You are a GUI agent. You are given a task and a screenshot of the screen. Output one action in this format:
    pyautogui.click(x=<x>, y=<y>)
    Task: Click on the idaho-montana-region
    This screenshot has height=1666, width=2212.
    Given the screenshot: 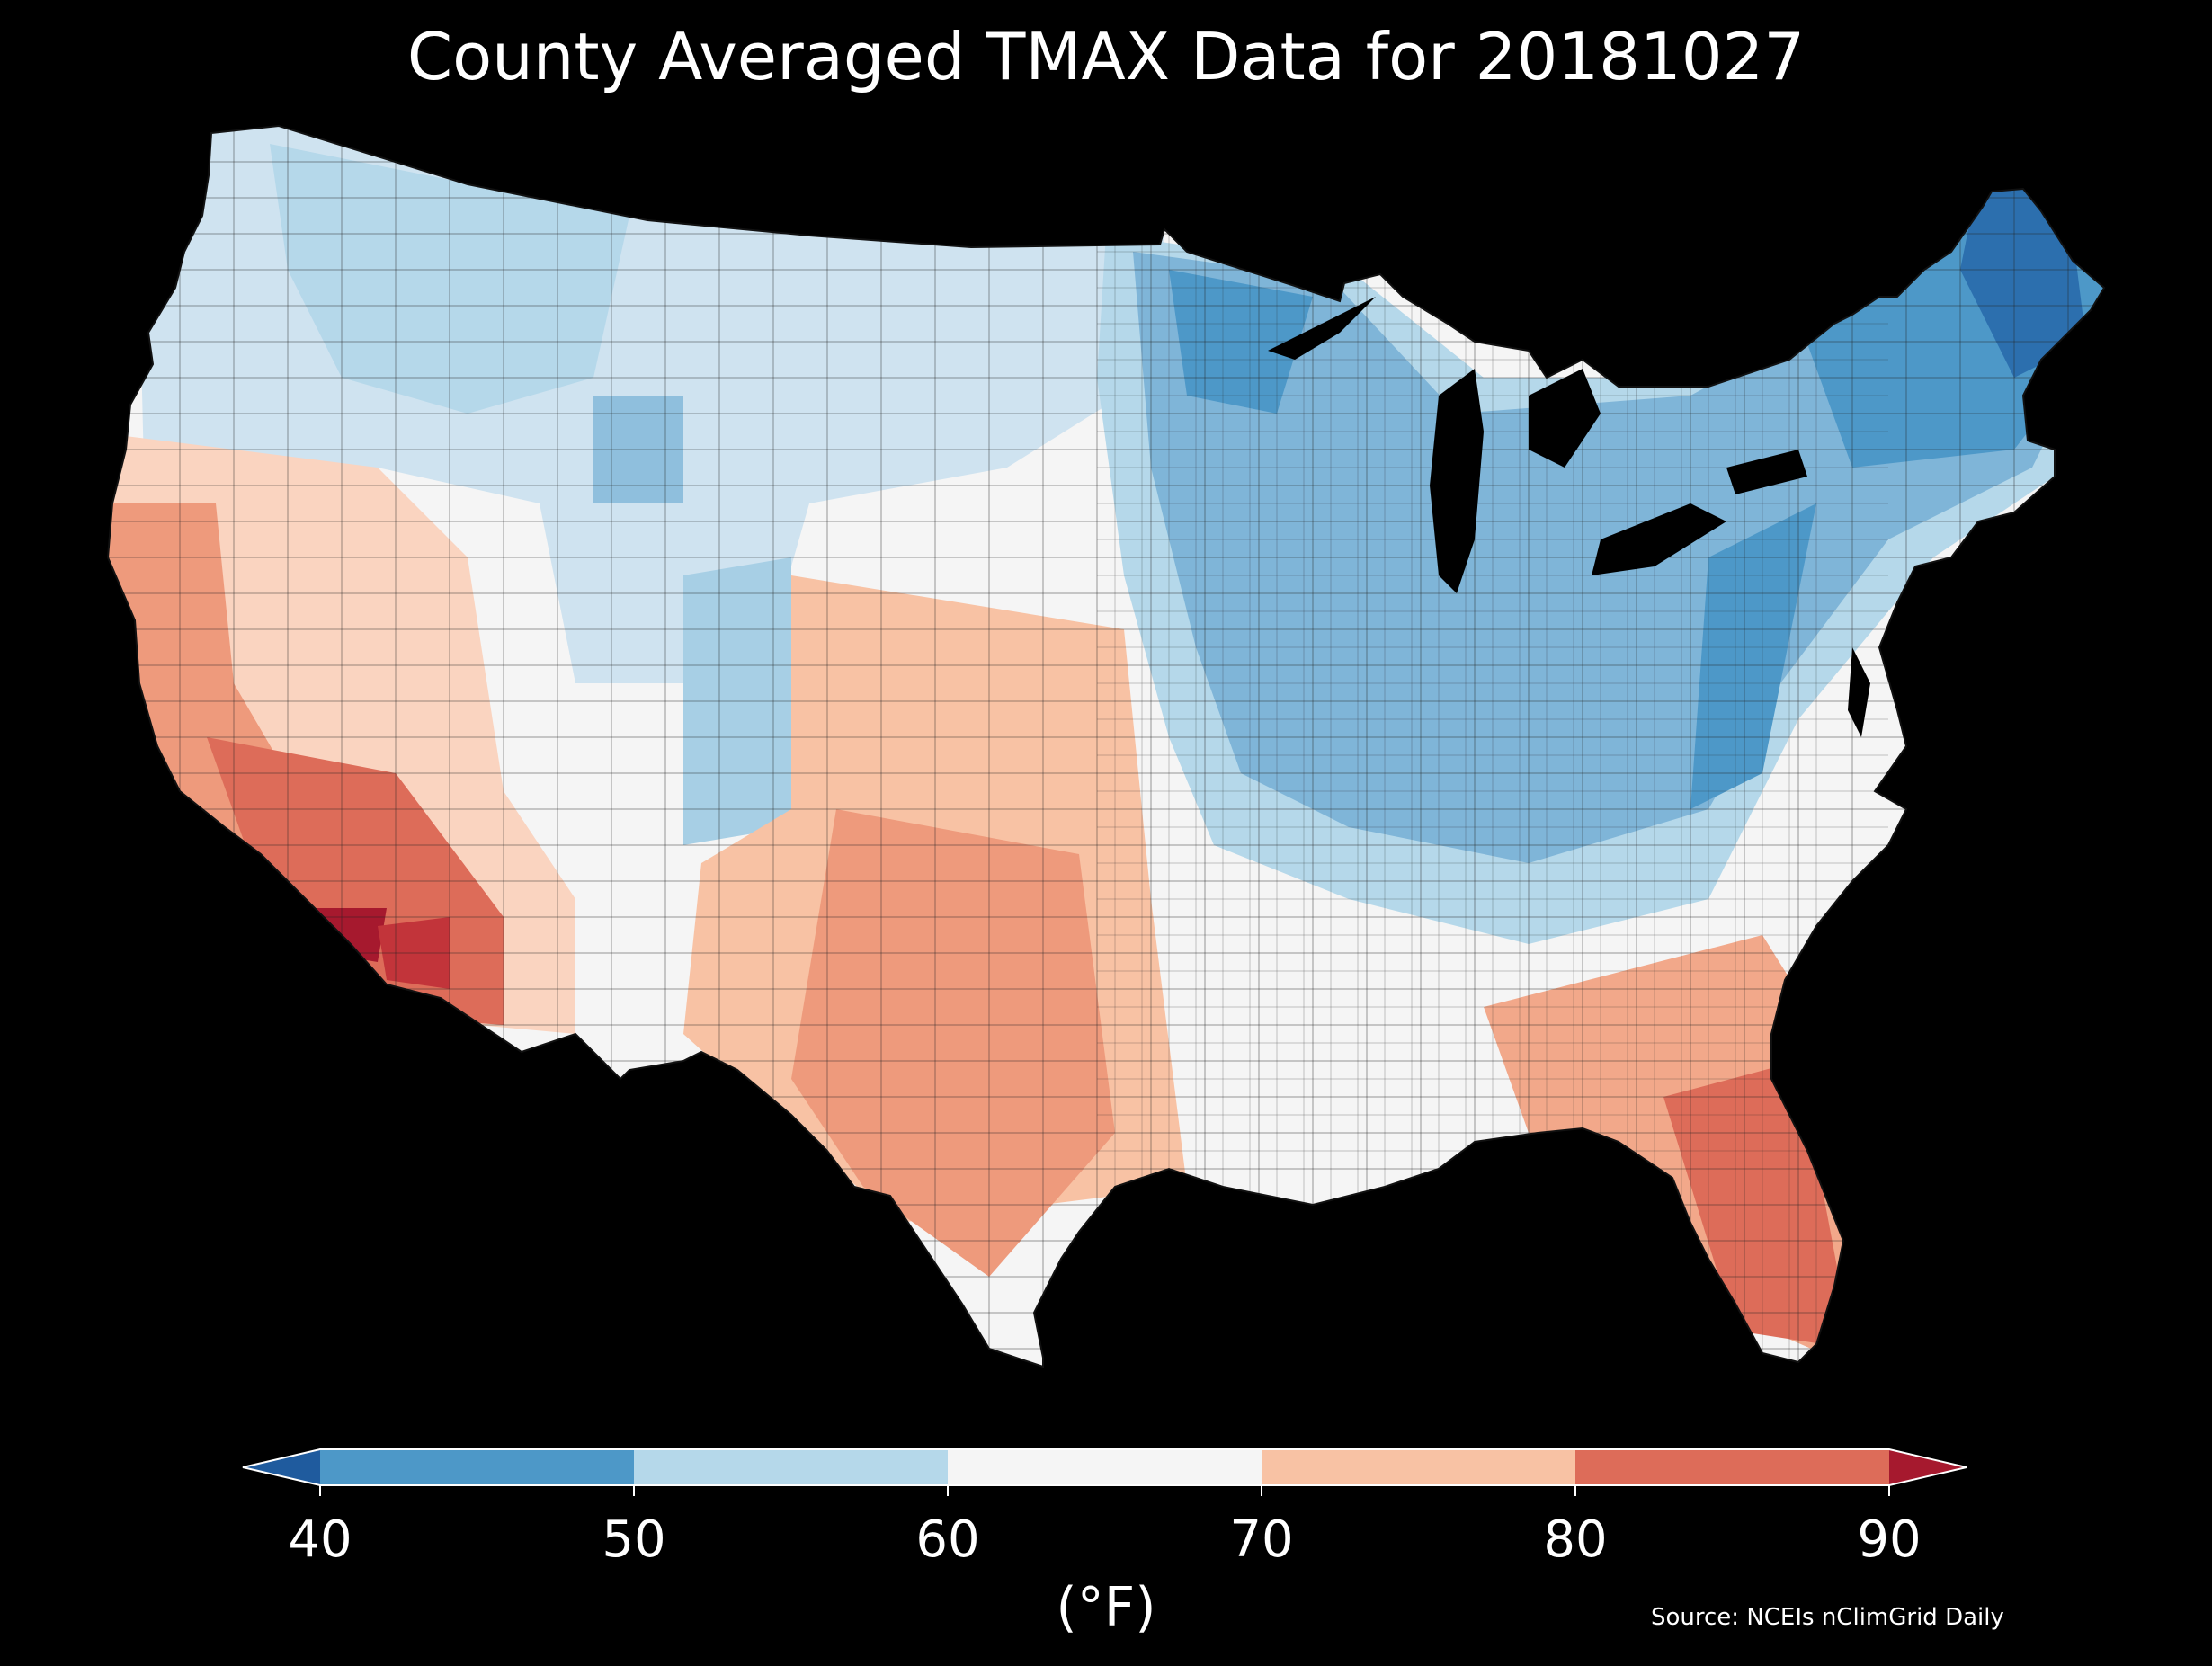 What is the action you would take?
    pyautogui.click(x=449, y=279)
    